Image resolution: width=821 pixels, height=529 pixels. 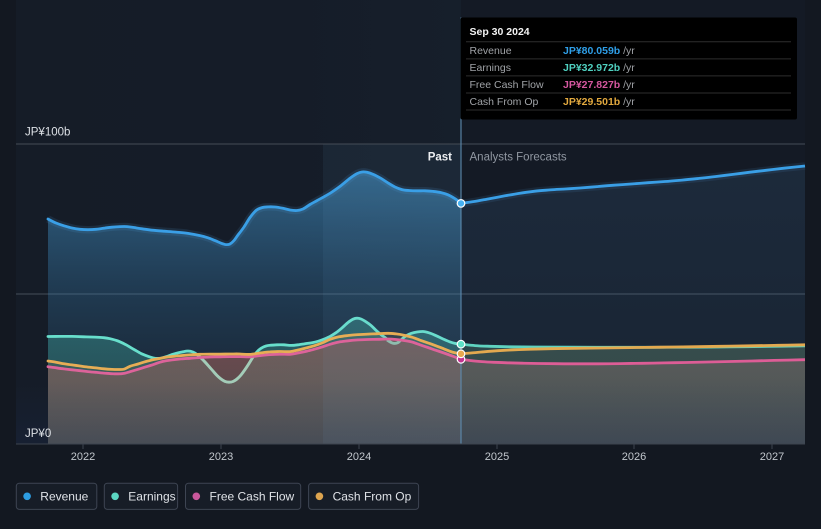 I want to click on svg-text: 2025, so click(x=497, y=457).